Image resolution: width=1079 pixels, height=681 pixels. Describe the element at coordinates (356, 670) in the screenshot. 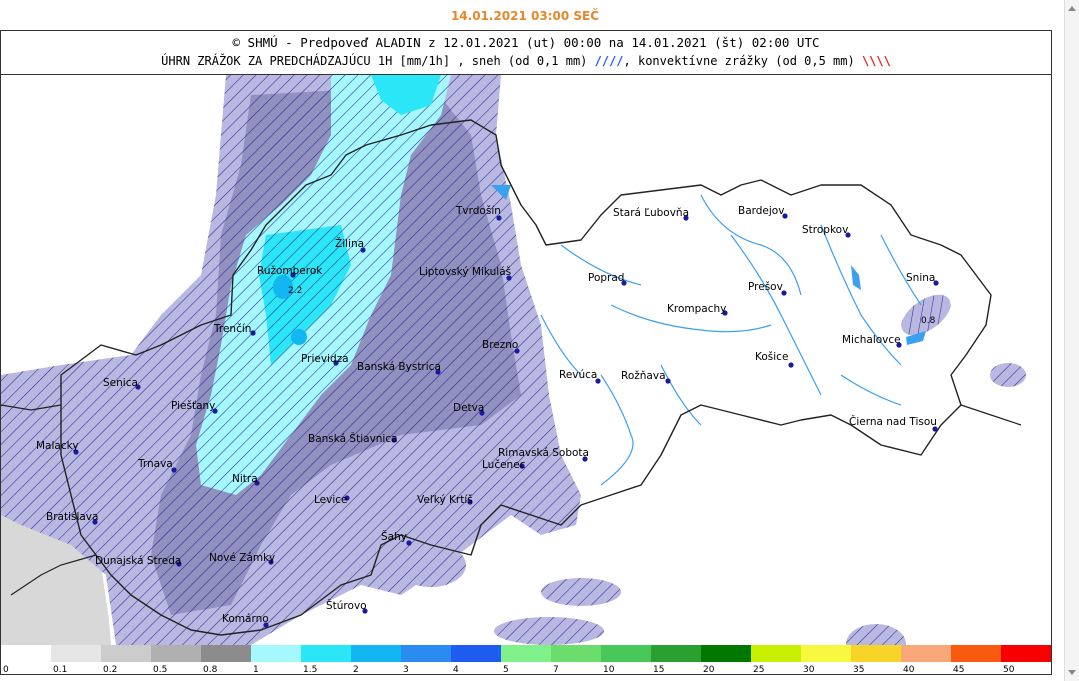

I see `legend-tick-label: 2` at that location.